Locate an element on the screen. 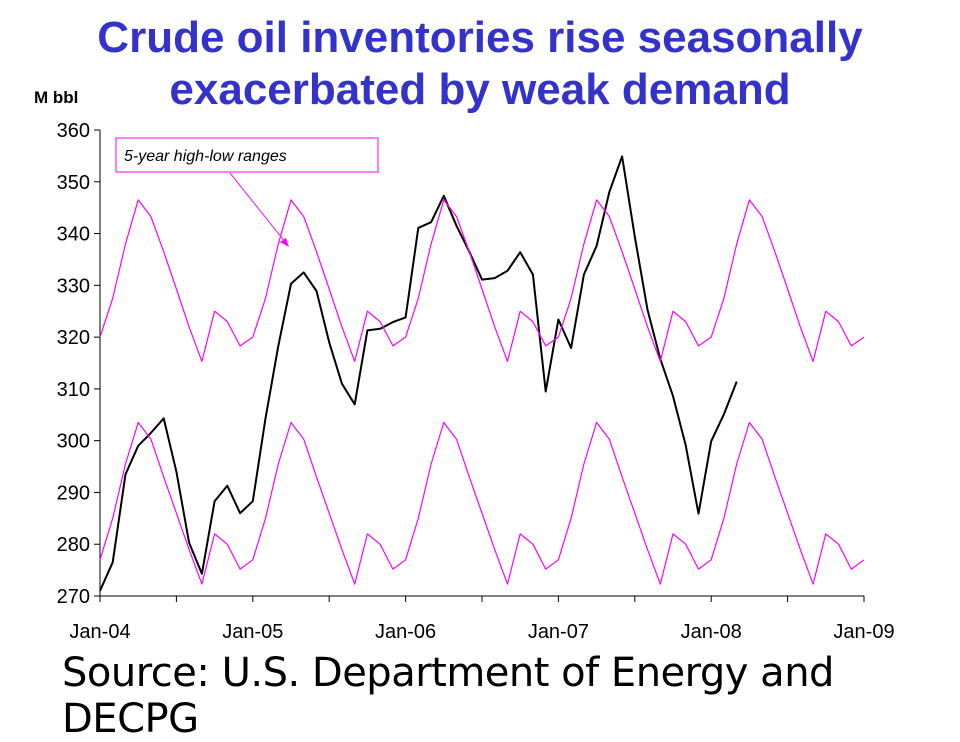 Image resolution: width=960 pixels, height=742 pixels. x-tick-label: Jan-06 is located at coordinates (405, 632).